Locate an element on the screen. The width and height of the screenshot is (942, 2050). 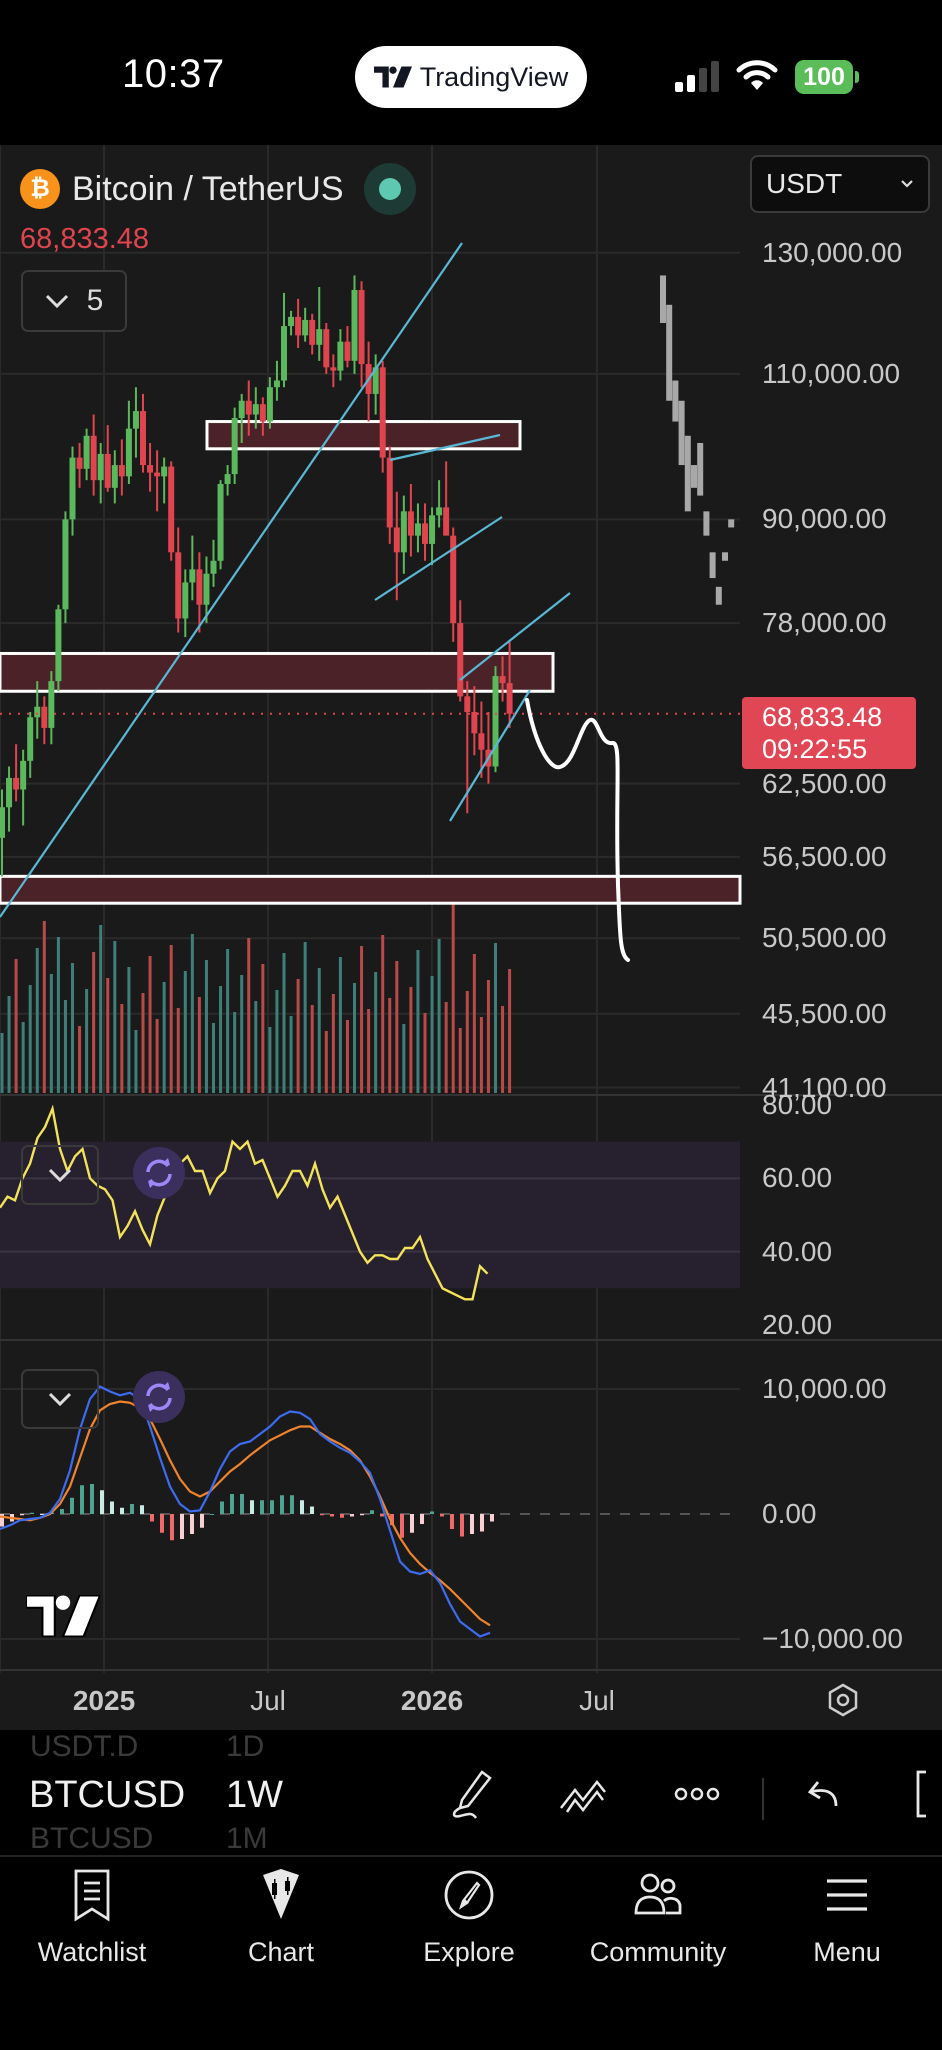
rsi-pane-toggle-button is located at coordinates (60, 1175).